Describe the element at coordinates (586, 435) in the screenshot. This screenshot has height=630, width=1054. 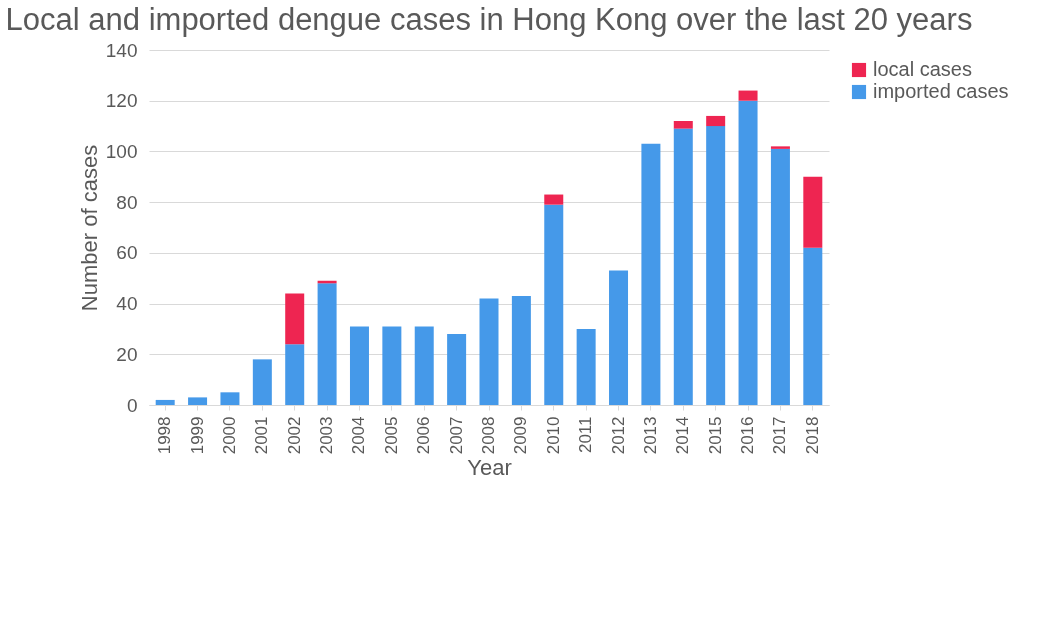
I see `x-tick-label: 2011` at that location.